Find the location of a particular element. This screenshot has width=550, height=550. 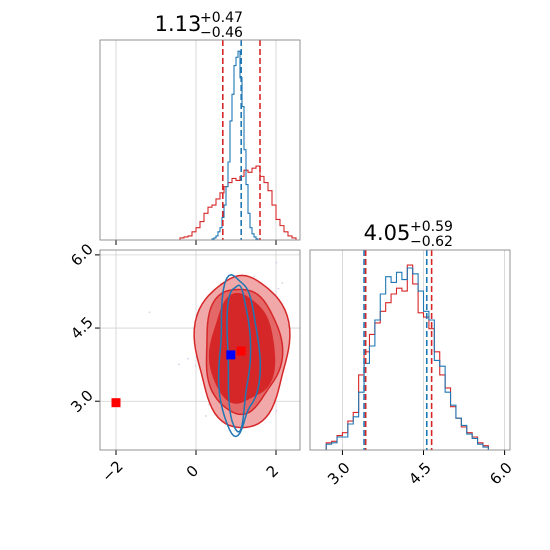

frame-joint is located at coordinates (200, 350).